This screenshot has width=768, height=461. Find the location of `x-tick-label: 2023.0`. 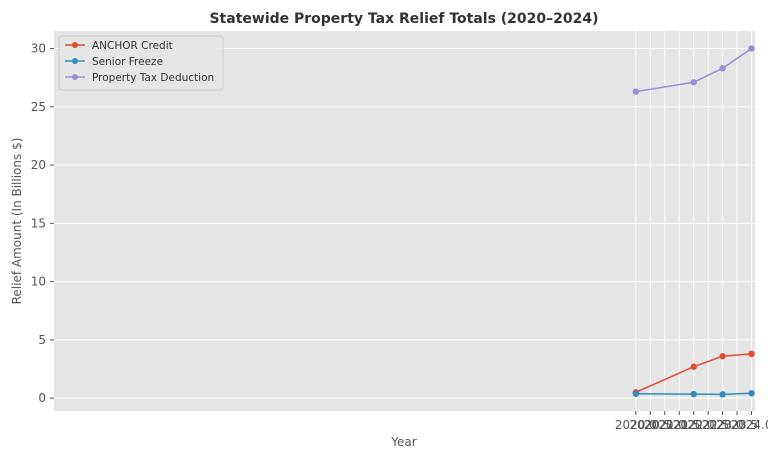

x-tick-label: 2023.0 is located at coordinates (723, 425).